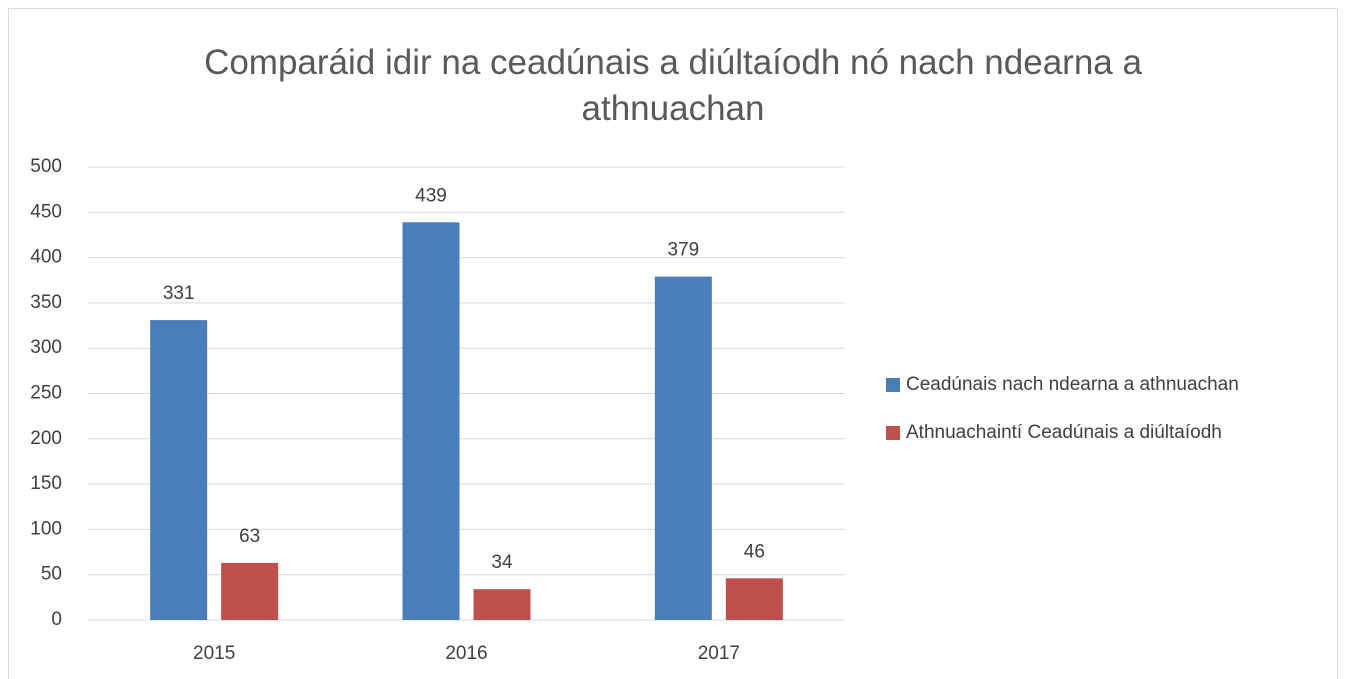 This screenshot has height=679, width=1346. Describe the element at coordinates (46, 393) in the screenshot. I see `y-tick-label: 250` at that location.